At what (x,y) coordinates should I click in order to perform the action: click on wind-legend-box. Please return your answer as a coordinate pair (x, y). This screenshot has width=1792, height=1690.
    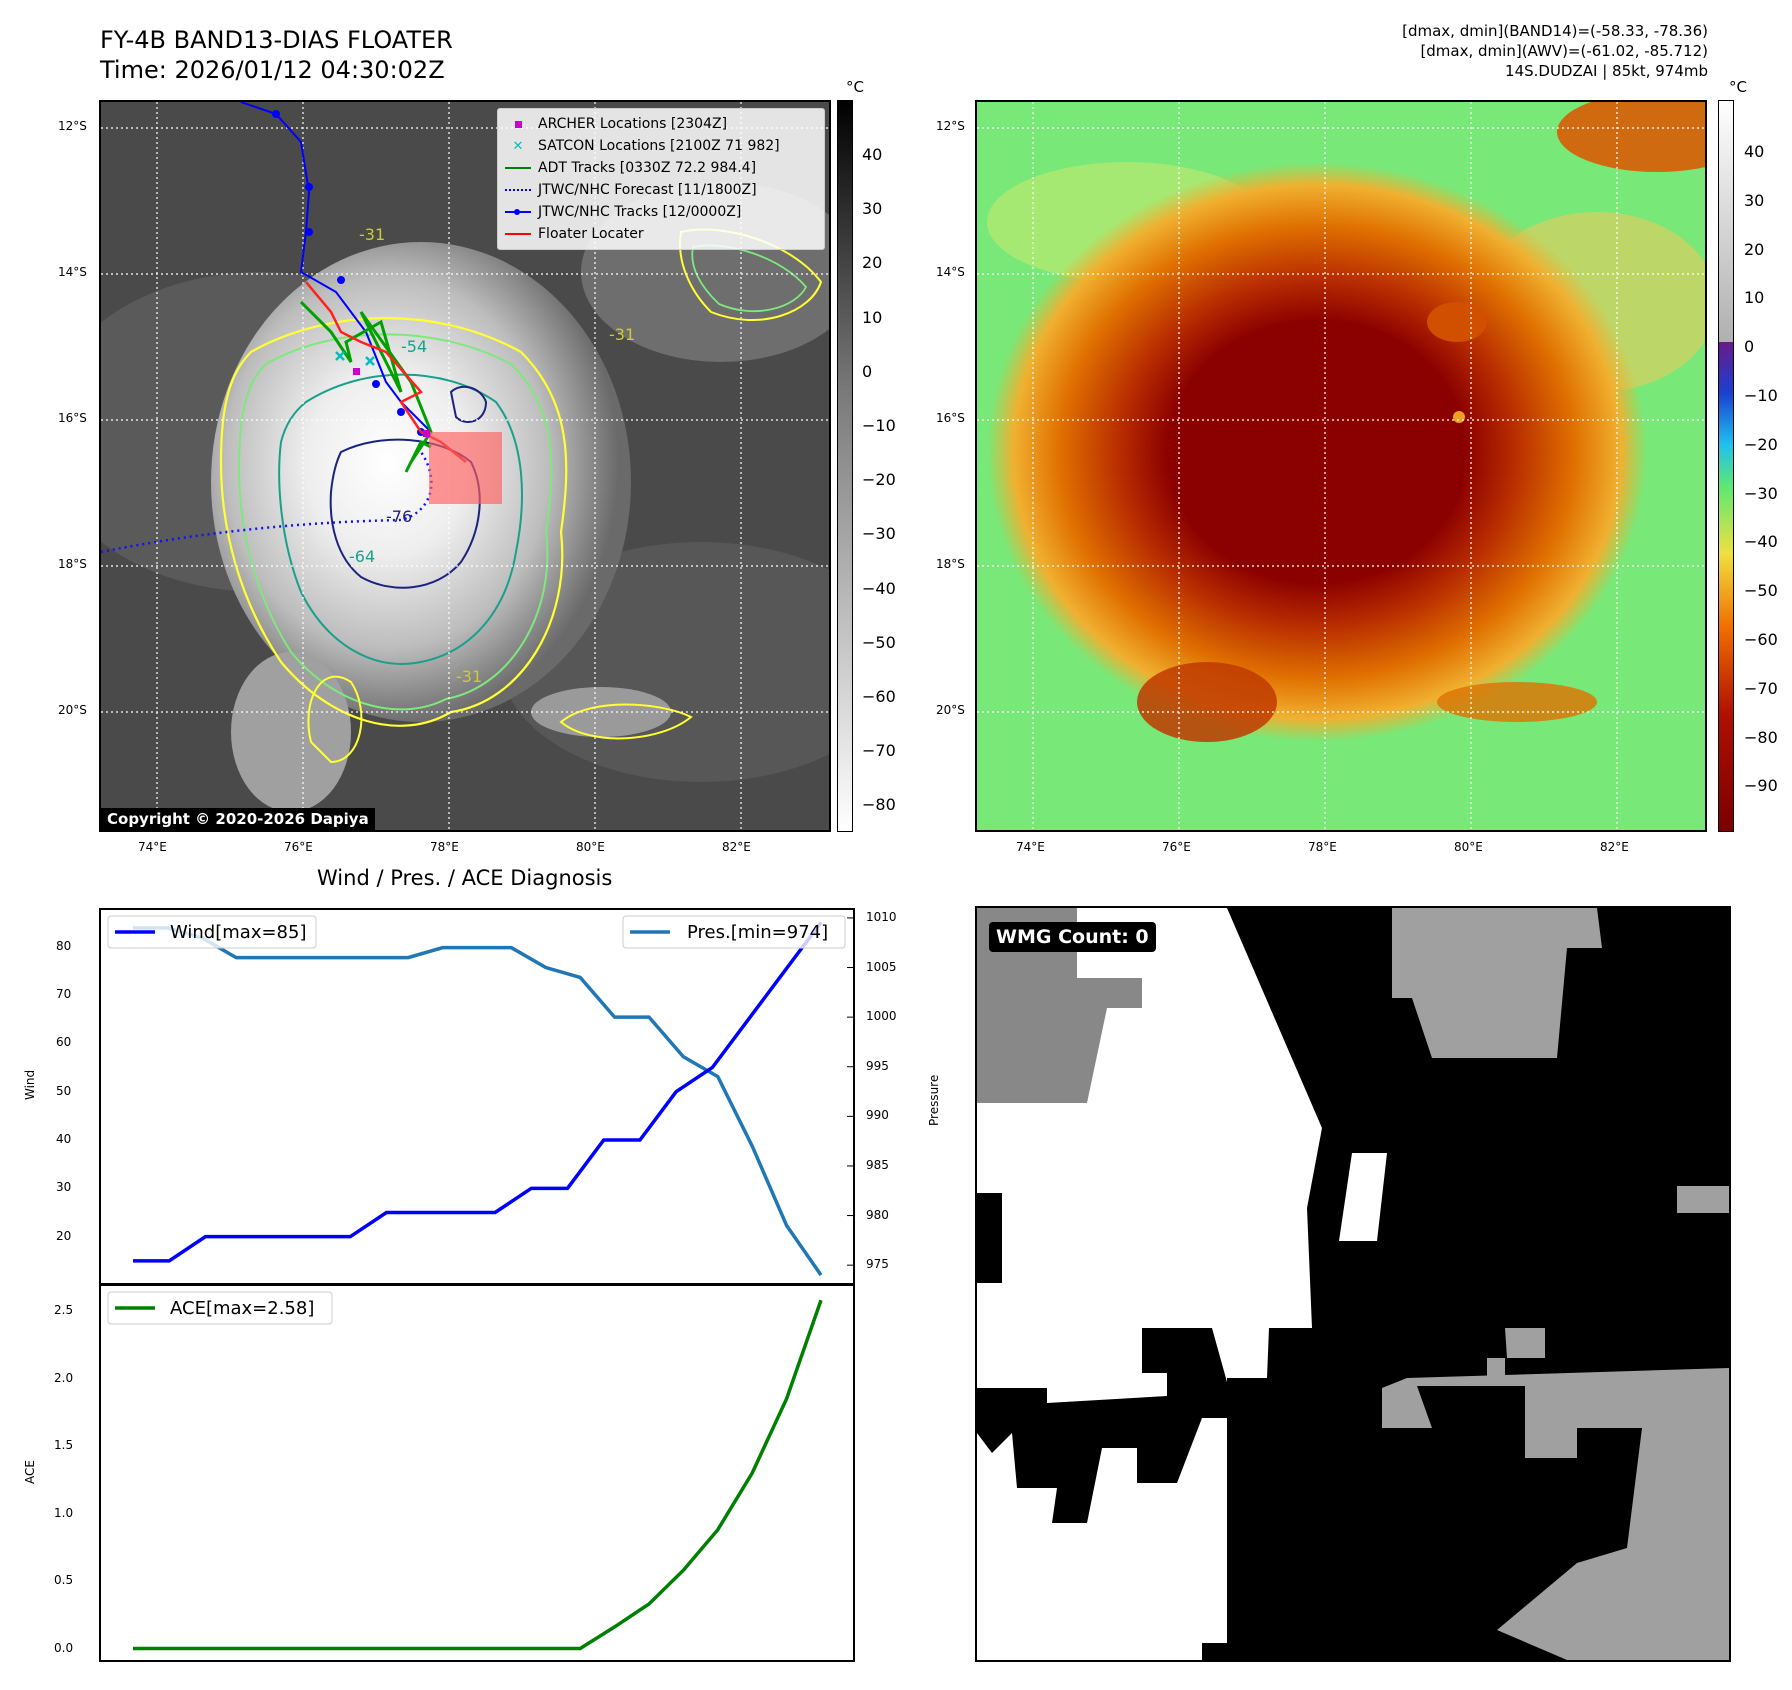
    Looking at the image, I should click on (212, 932).